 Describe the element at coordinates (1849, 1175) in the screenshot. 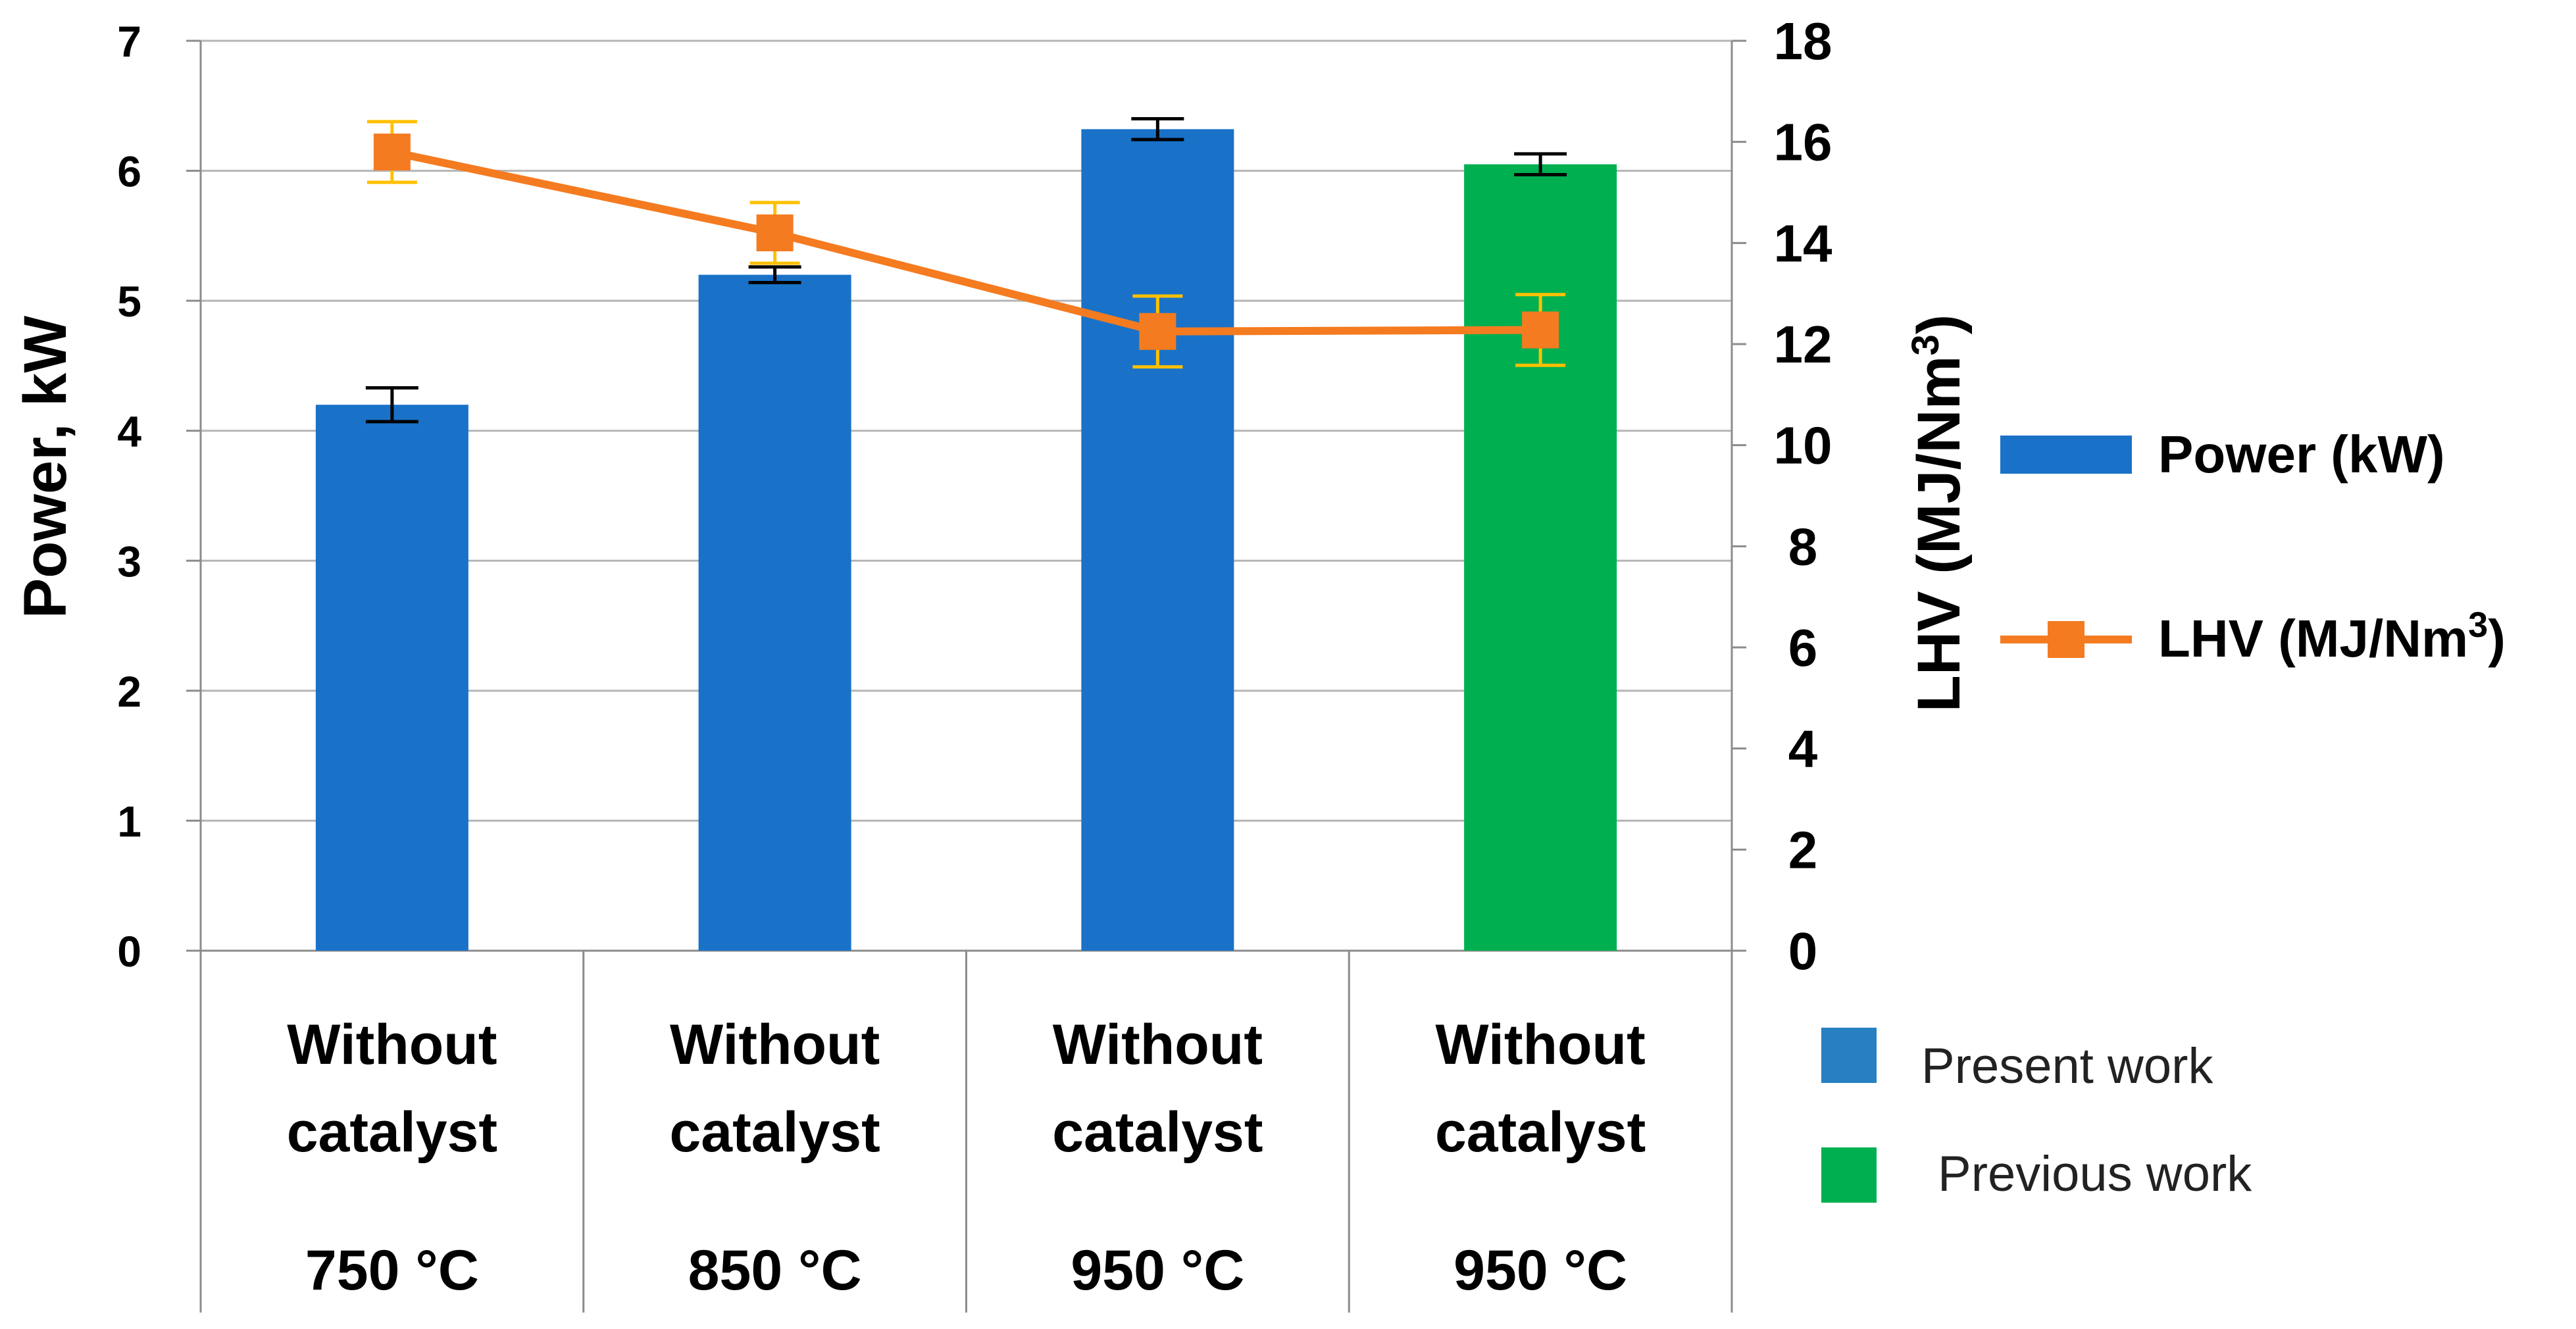

I see `legend-previous-swatch` at that location.